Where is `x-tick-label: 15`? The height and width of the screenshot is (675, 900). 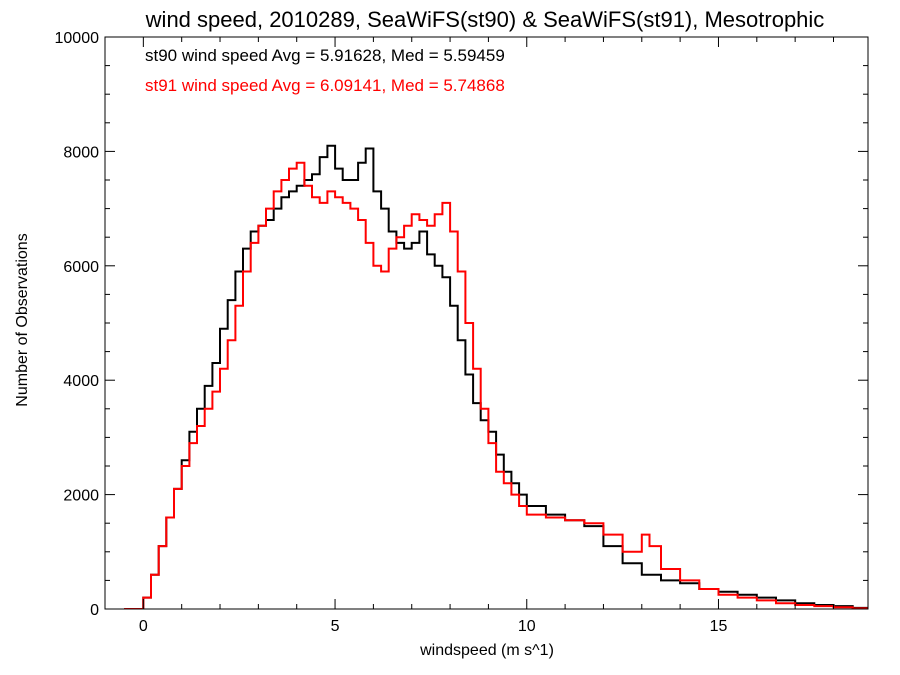
x-tick-label: 15 is located at coordinates (719, 626).